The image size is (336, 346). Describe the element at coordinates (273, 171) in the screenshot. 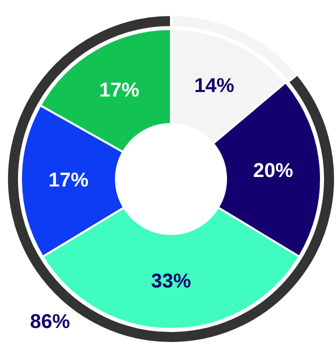

I see `data-label: 20%` at that location.